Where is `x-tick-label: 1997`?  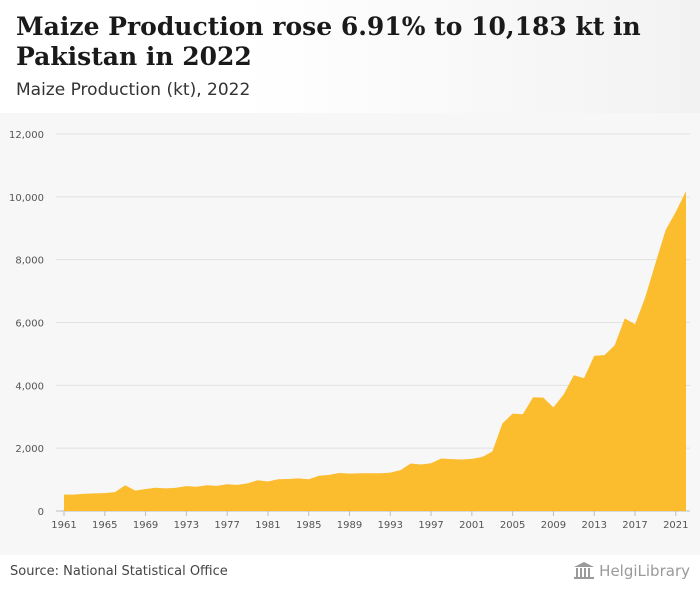
x-tick-label: 1997 is located at coordinates (430, 525).